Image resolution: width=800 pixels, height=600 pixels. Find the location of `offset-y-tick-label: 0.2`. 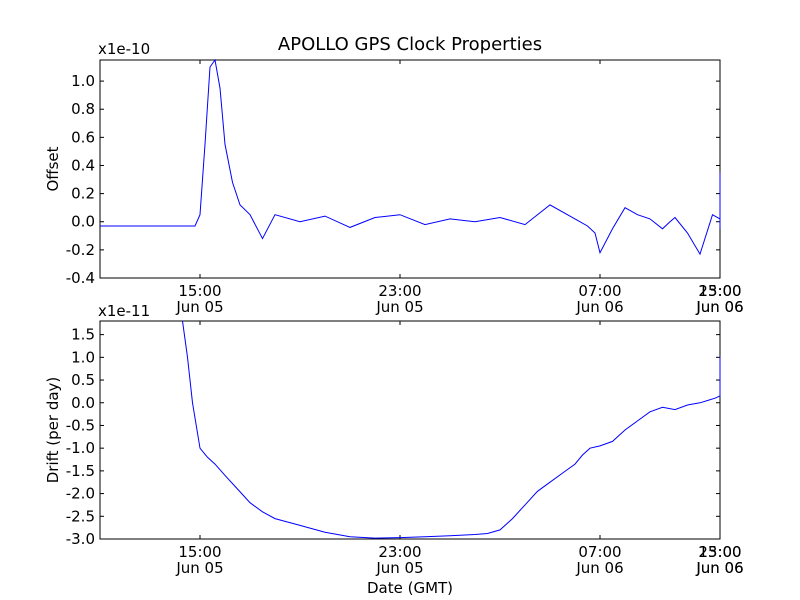

offset-y-tick-label: 0.2 is located at coordinates (83, 194).